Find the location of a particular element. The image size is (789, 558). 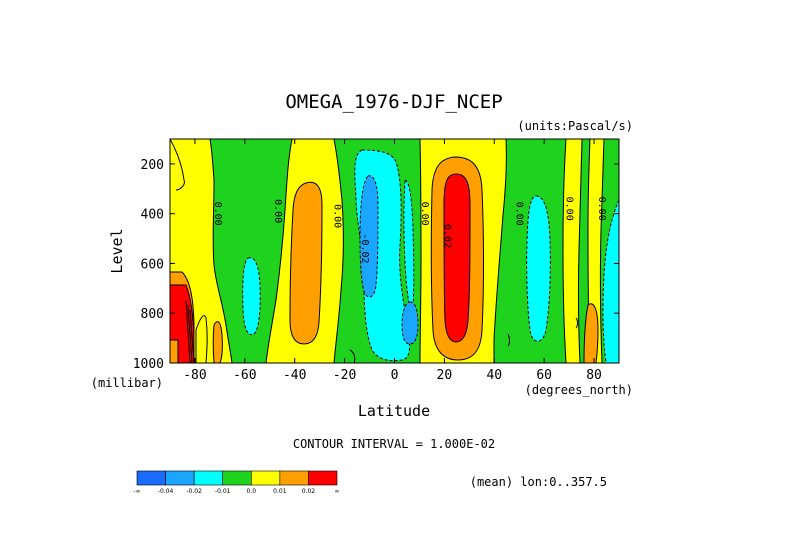

y-tick-label: 600 is located at coordinates (152, 264).